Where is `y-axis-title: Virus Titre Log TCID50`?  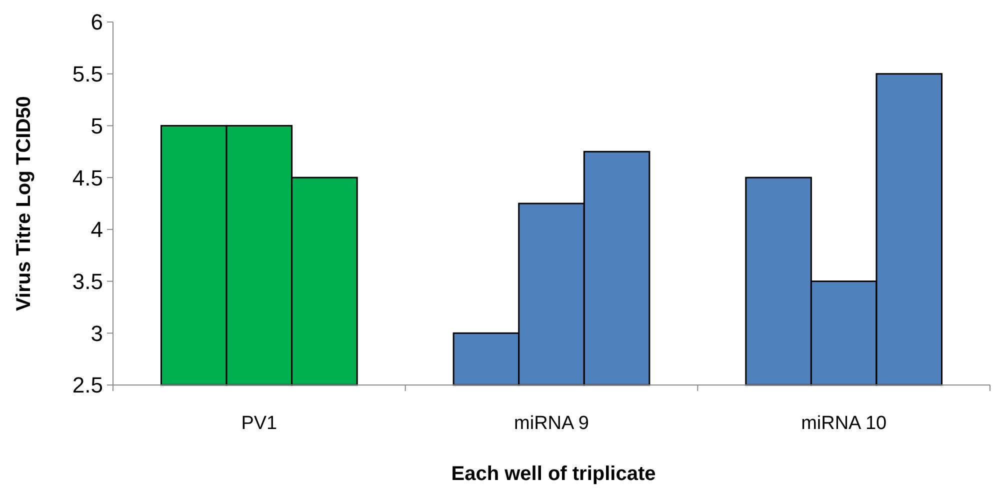
y-axis-title: Virus Titre Log TCID50 is located at coordinates (24, 203).